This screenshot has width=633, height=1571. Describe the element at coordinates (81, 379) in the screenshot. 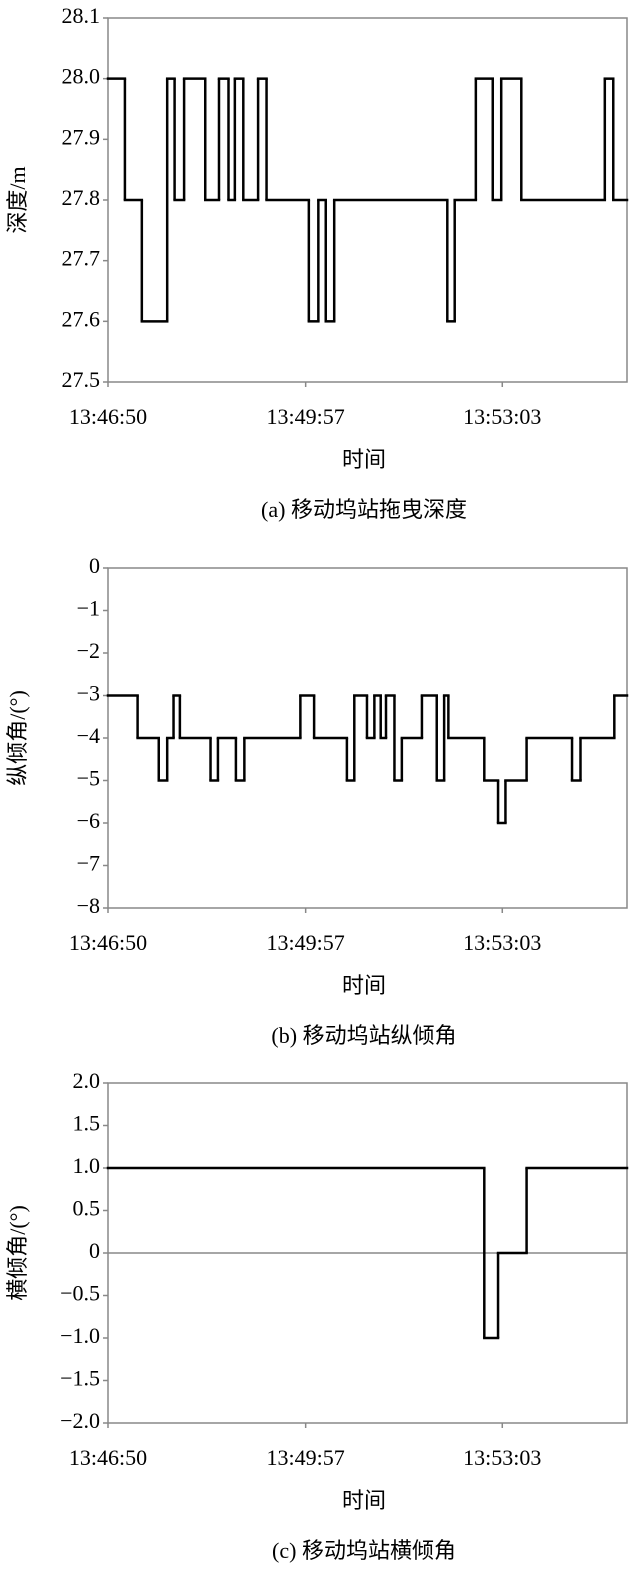

I see `y-tick-label: 27.5` at that location.